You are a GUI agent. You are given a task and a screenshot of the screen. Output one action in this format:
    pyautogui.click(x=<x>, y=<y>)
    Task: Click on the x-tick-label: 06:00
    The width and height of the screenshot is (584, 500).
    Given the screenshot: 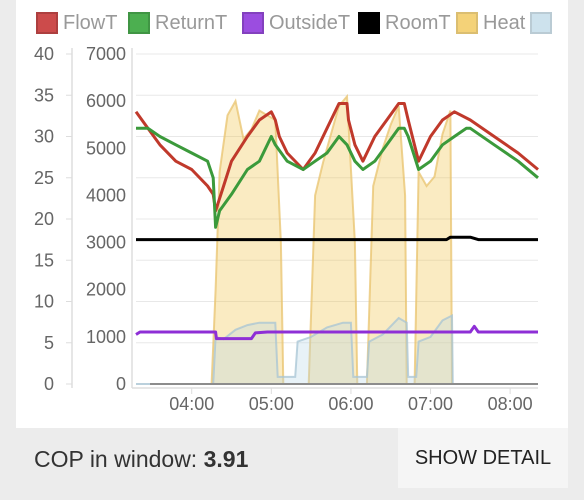 What is the action you would take?
    pyautogui.click(x=350, y=404)
    